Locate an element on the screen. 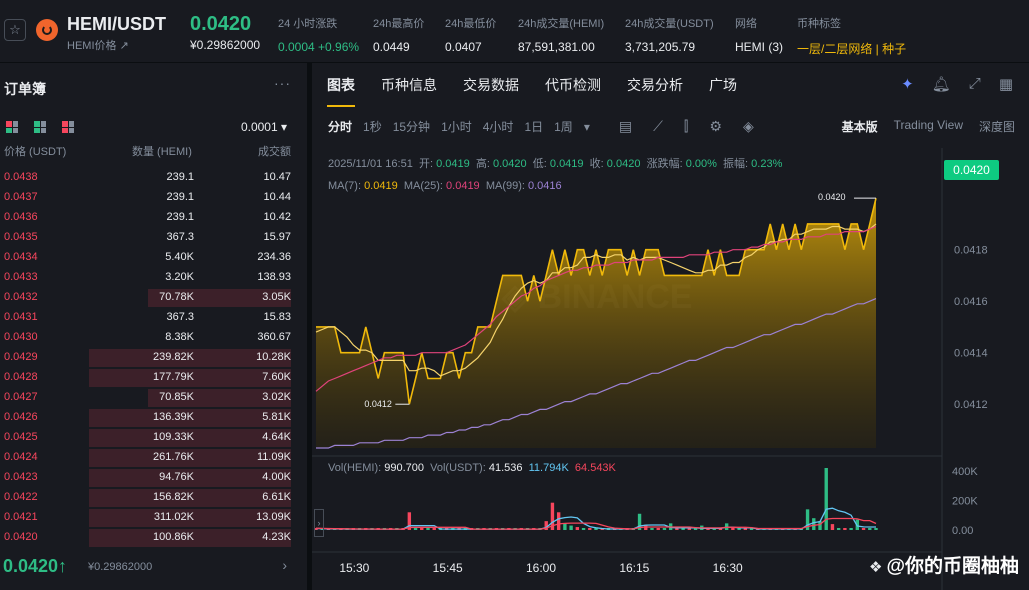 This screenshot has height=590, width=1029. interval-option: 1日 is located at coordinates (534, 127).